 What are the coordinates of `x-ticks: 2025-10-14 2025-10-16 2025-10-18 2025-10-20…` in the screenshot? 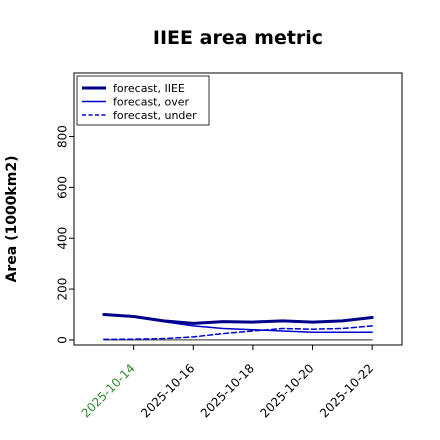 It's located at (227, 382).